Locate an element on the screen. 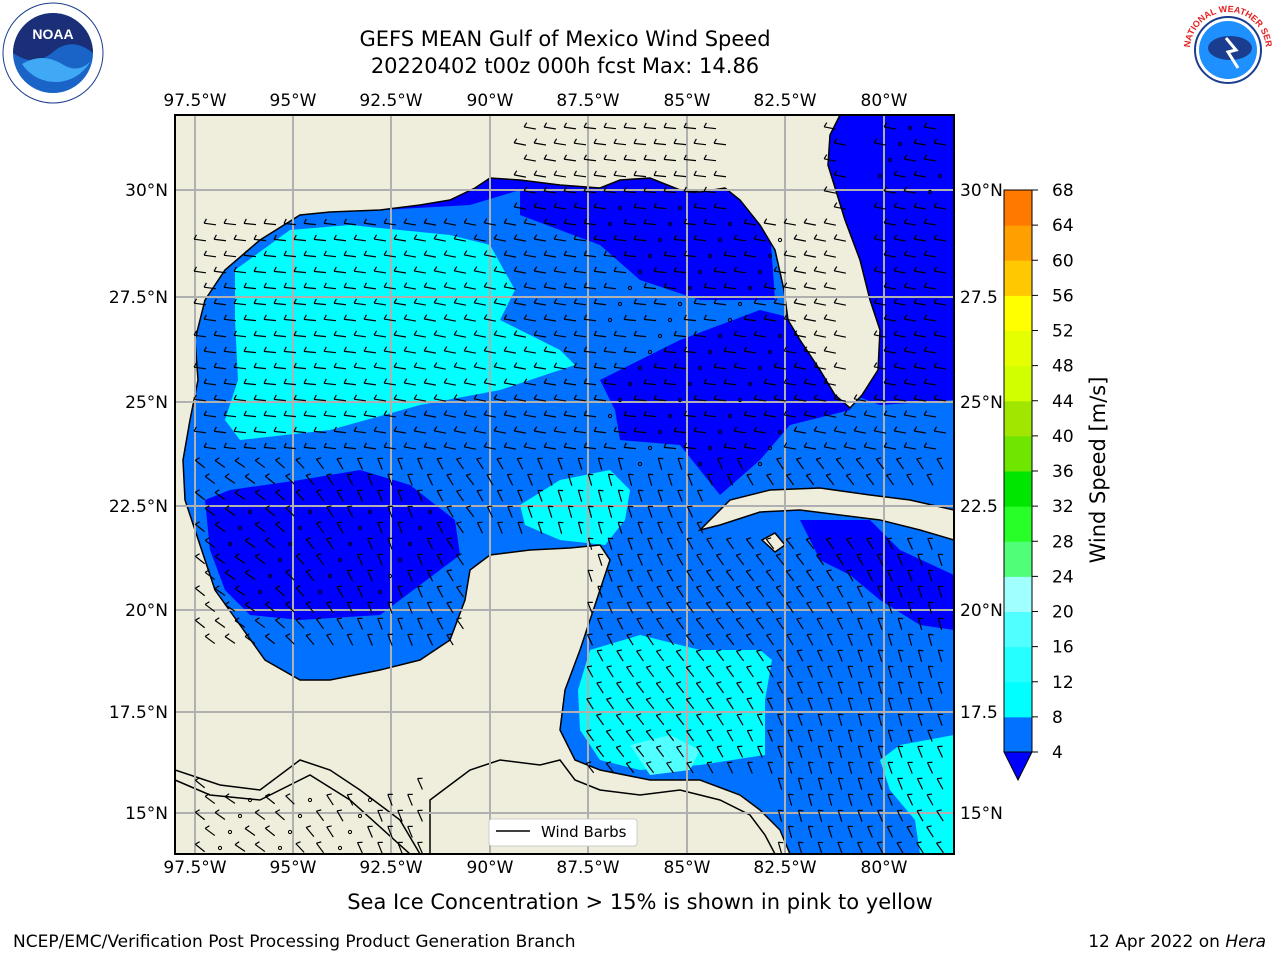 This screenshot has width=1280, height=960. footer-right: 12 Apr 2022 on Hera is located at coordinates (1177, 942).